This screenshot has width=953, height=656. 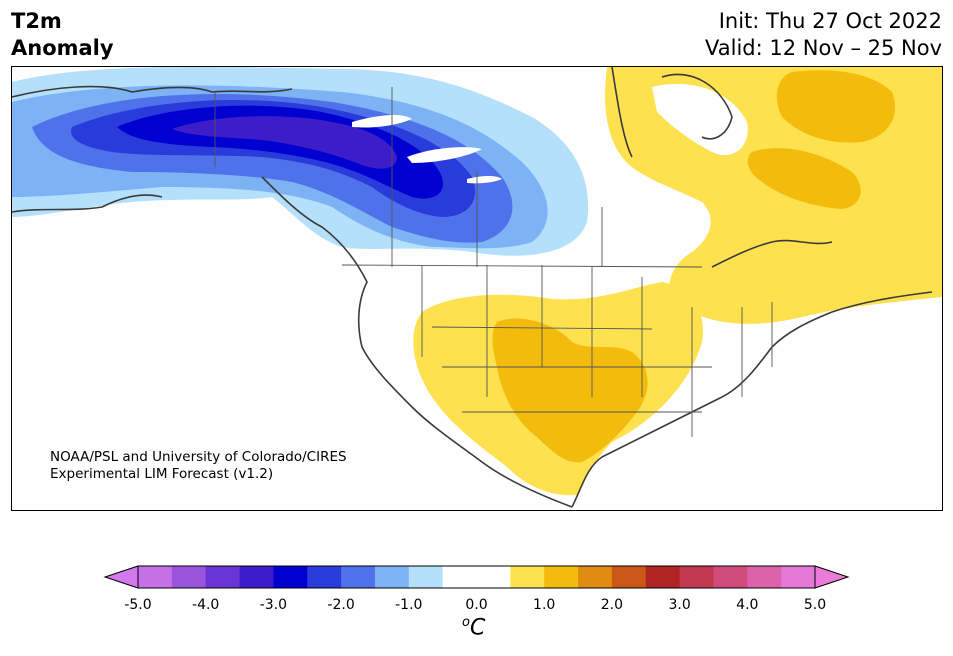 I want to click on hudson-region, so click(x=700, y=119).